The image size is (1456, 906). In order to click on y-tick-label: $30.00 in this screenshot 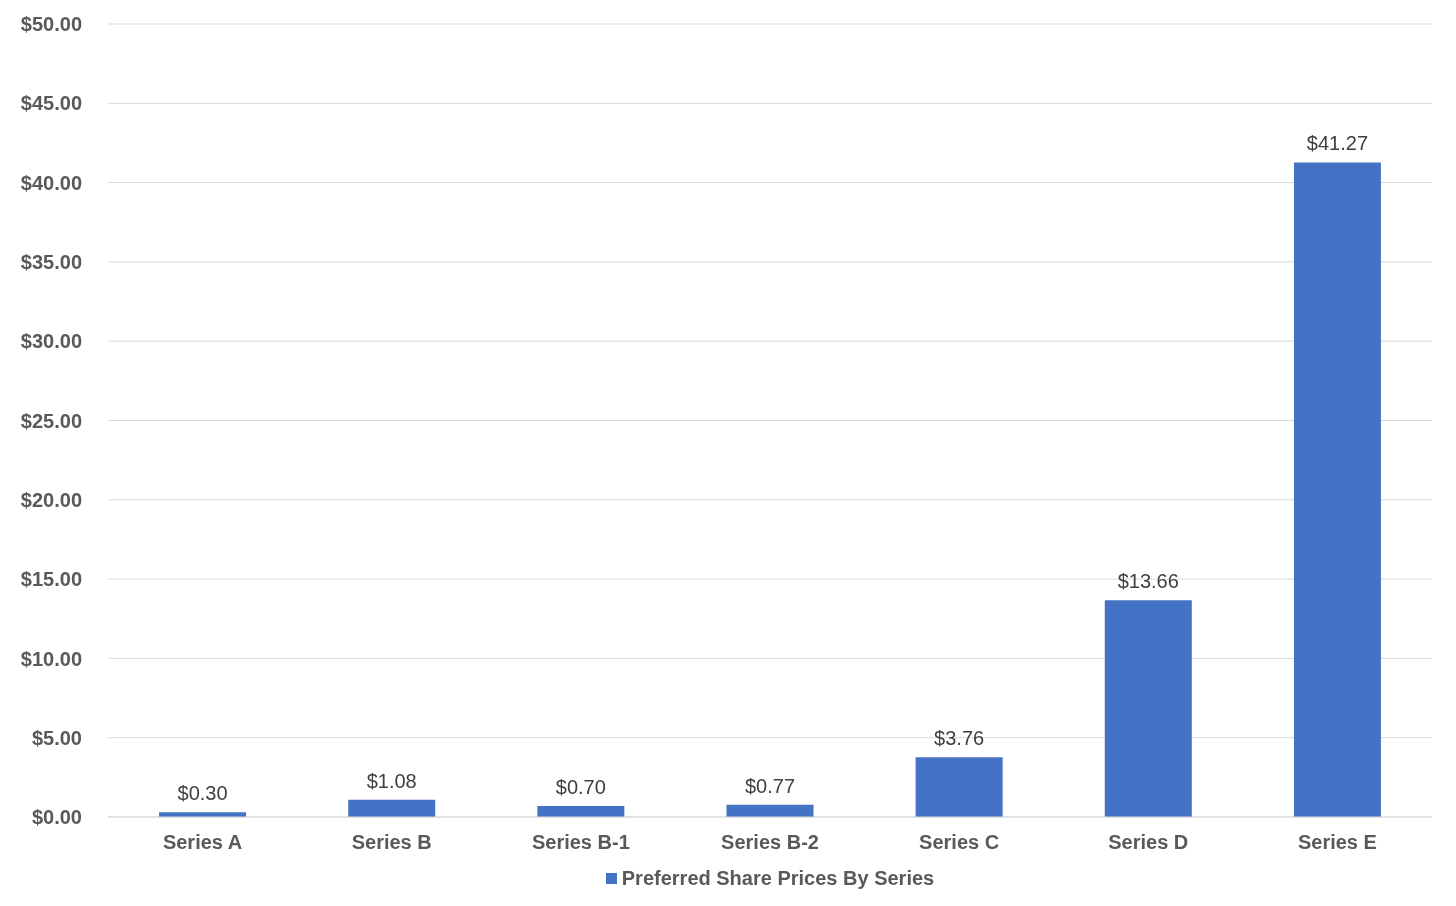, I will do `click(51, 341)`.